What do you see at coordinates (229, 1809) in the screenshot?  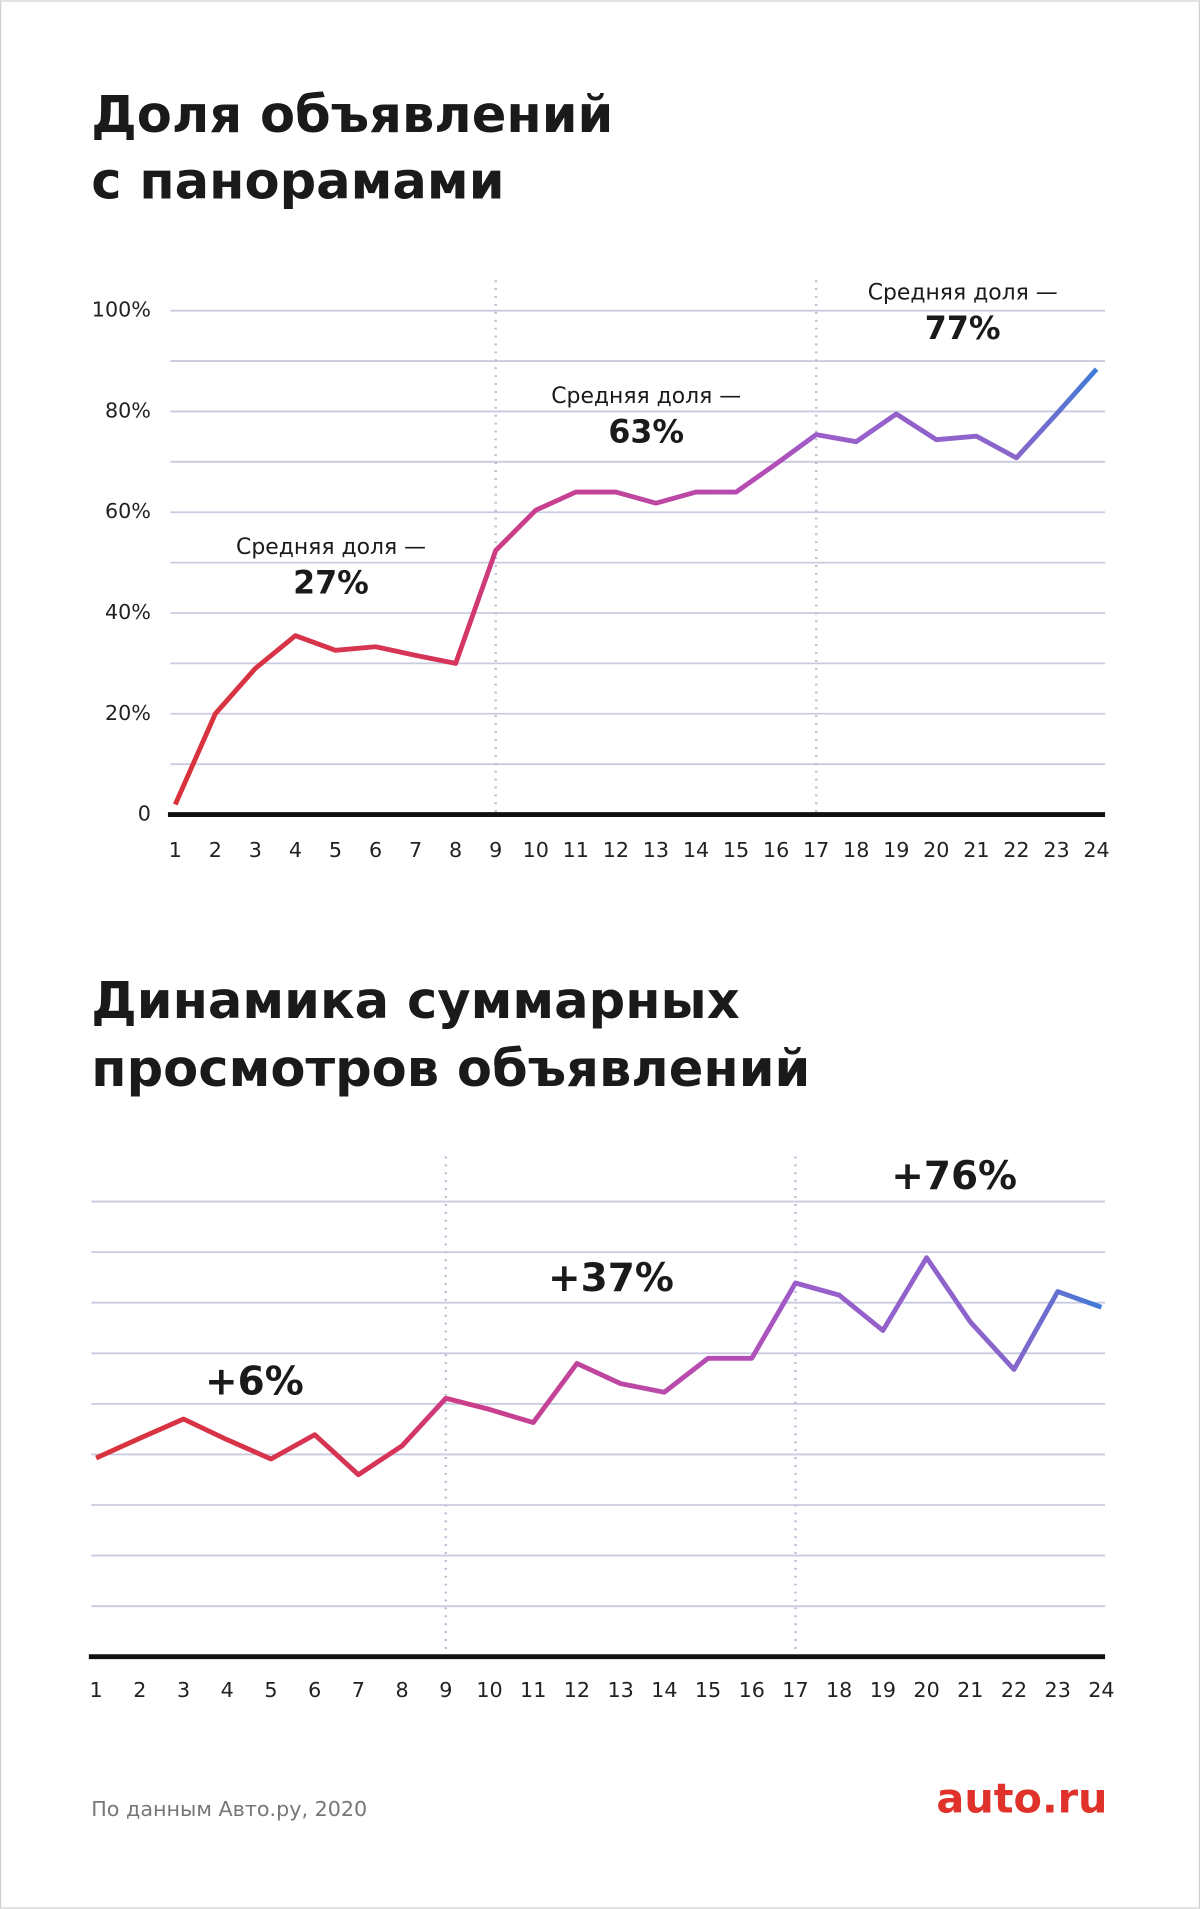 I see `source: По данным Авто.ру, 2020` at bounding box center [229, 1809].